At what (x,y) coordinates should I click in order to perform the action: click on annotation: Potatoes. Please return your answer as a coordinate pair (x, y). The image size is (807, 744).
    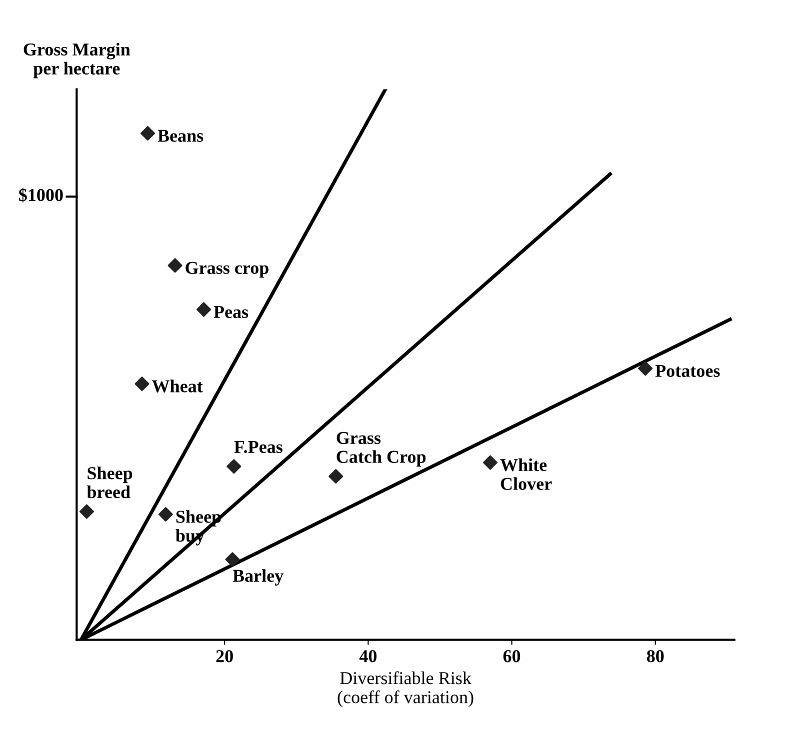
    Looking at the image, I should click on (687, 370).